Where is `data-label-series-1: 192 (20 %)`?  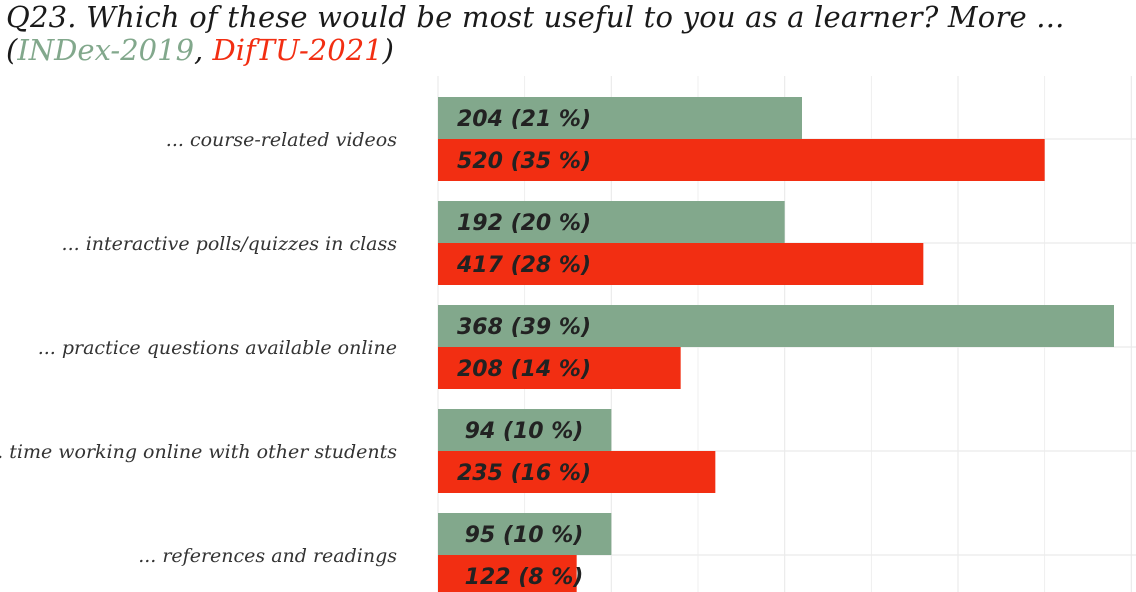
data-label-series-1: 192 (20 %) is located at coordinates (524, 223).